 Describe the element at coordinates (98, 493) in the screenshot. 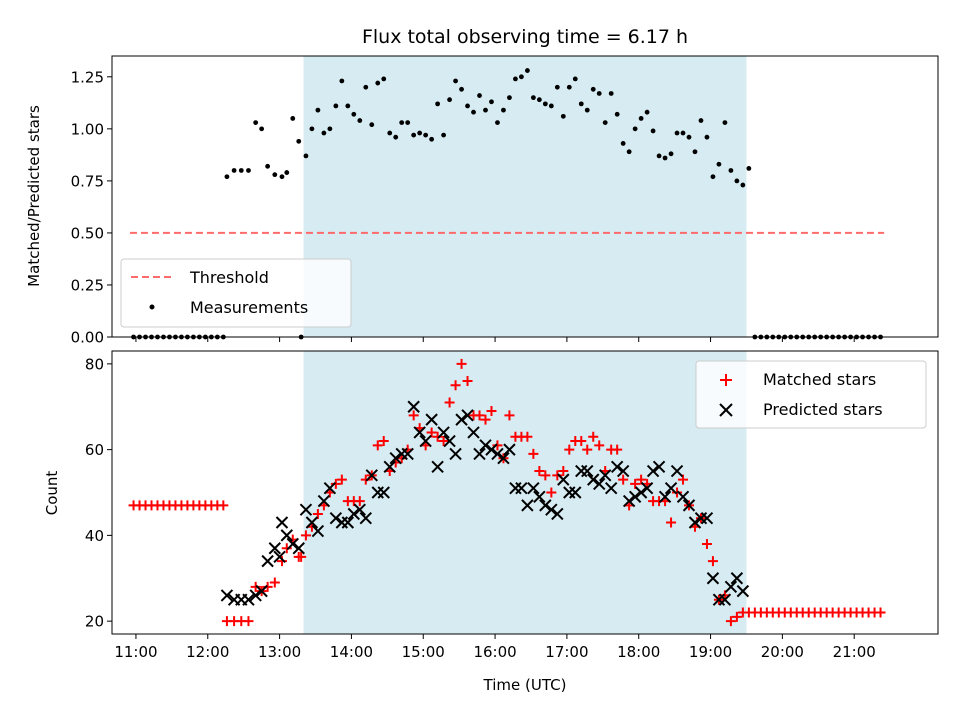

I see `bottom-y-ticks: 20 40 60 80` at that location.